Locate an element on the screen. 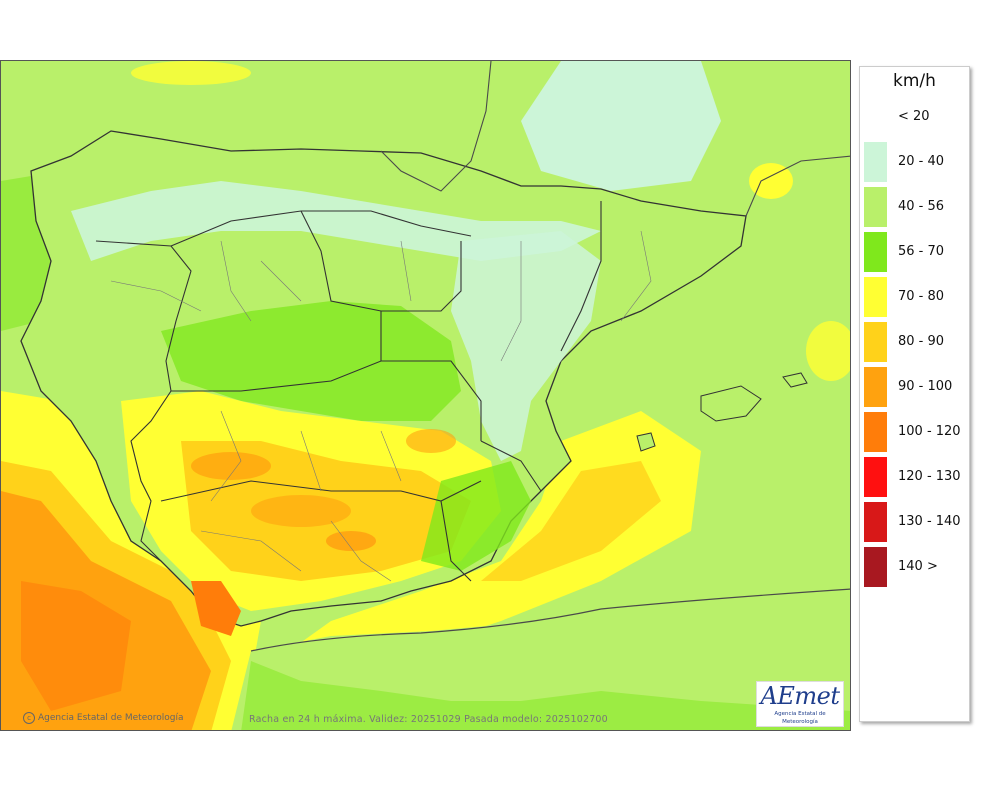 The image size is (1000, 790). france-atlantic-coastline is located at coordinates (436, 126).